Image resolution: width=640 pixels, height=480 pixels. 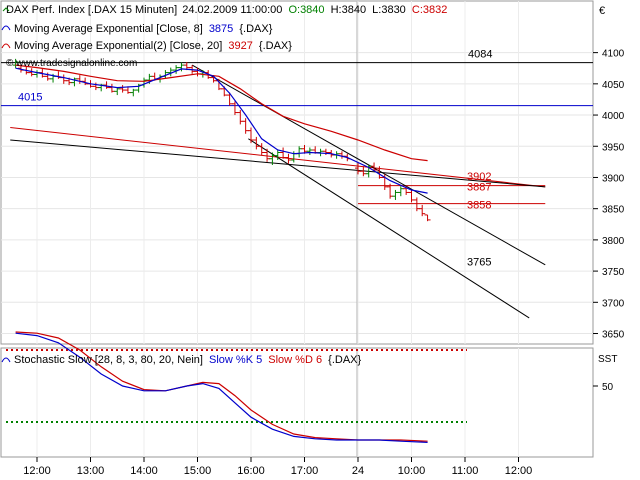 I want to click on x-tick-label: 17:00, so click(x=305, y=471).